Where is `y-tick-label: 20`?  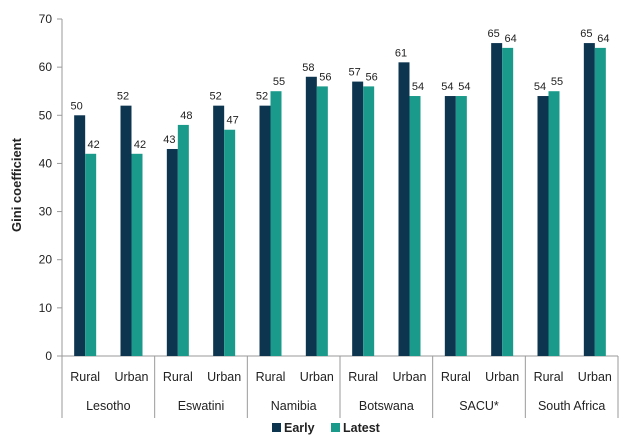 y-tick-label: 20 is located at coordinates (46, 260).